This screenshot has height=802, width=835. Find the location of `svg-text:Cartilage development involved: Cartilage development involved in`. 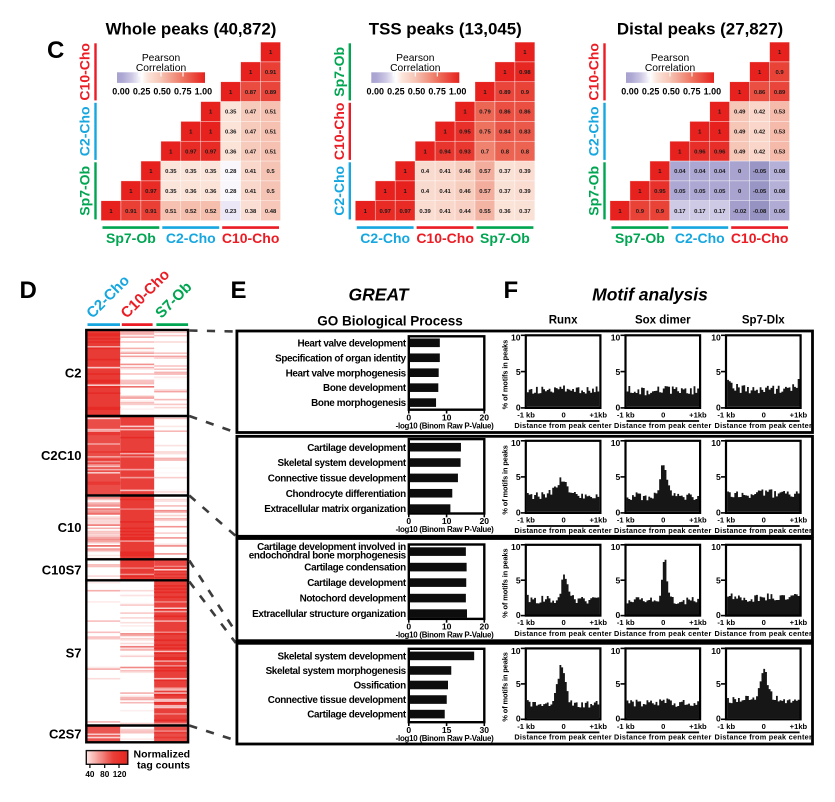

svg-text:Cartilage development involved: Cartilage development involved in is located at coordinates (331, 547).